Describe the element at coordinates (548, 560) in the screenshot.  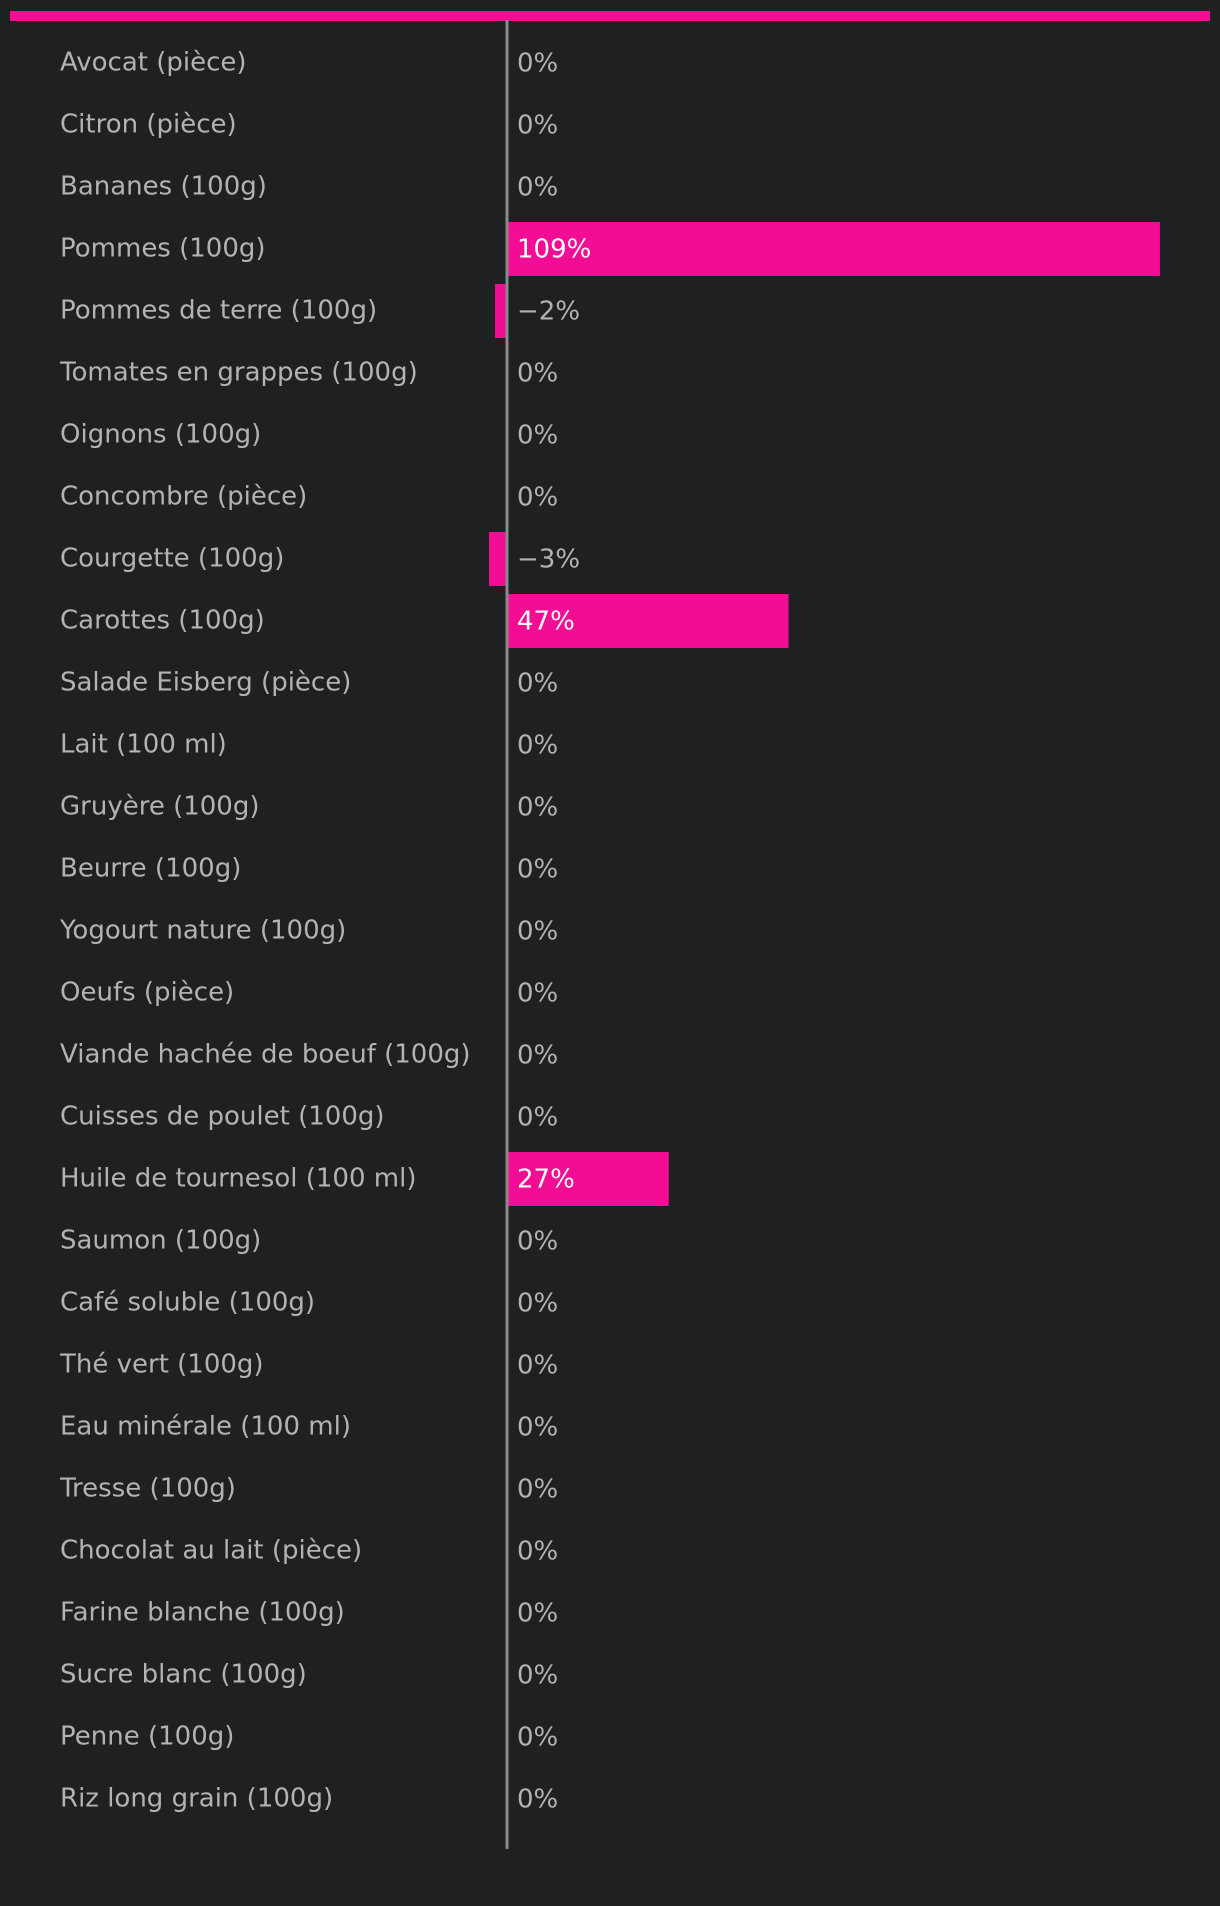
I see `value-label: −3%` at that location.